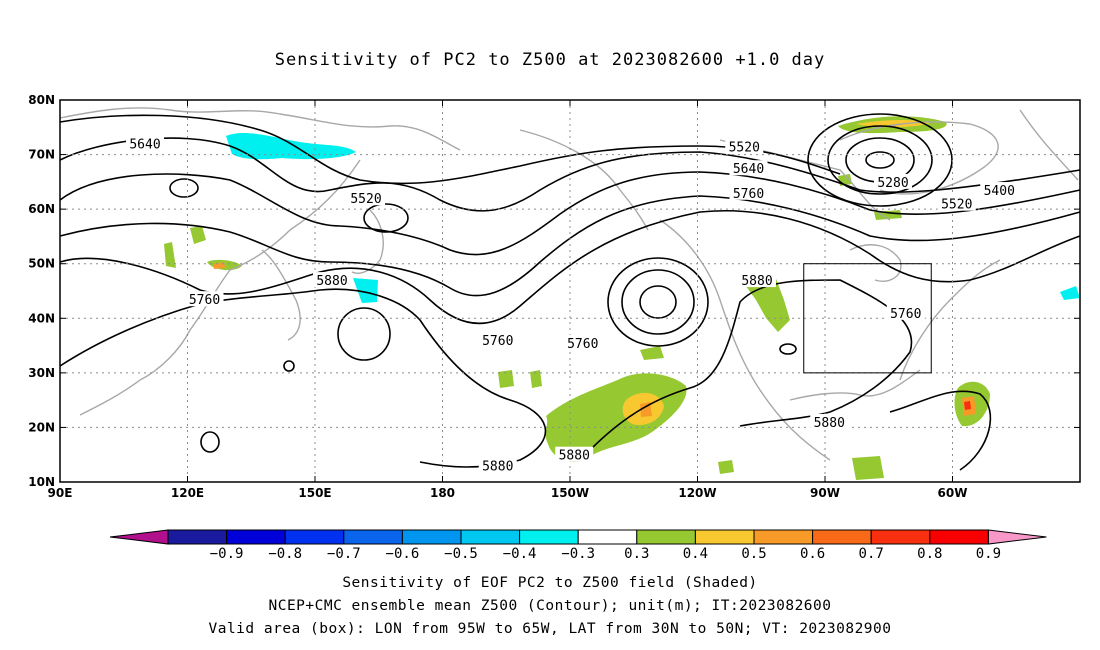  Describe the element at coordinates (41, 100) in the screenshot. I see `lat-label: 80N` at that location.